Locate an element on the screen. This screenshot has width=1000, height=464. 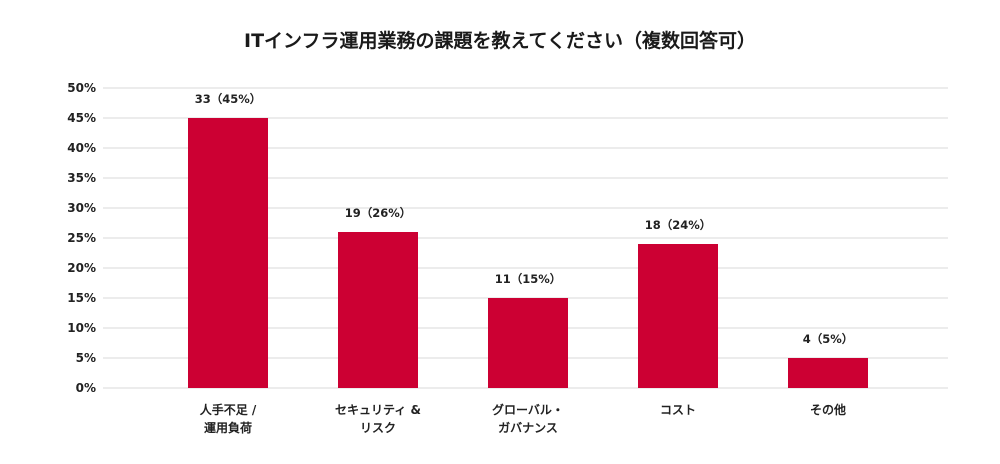
data-label: 33（45%） is located at coordinates (228, 99).